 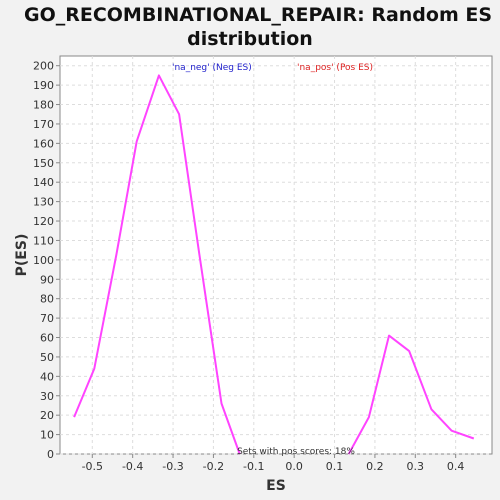 What do you see at coordinates (335, 68) in the screenshot?
I see `legend-entry-pos: 'na_pos' (Pos ES)` at bounding box center [335, 68].